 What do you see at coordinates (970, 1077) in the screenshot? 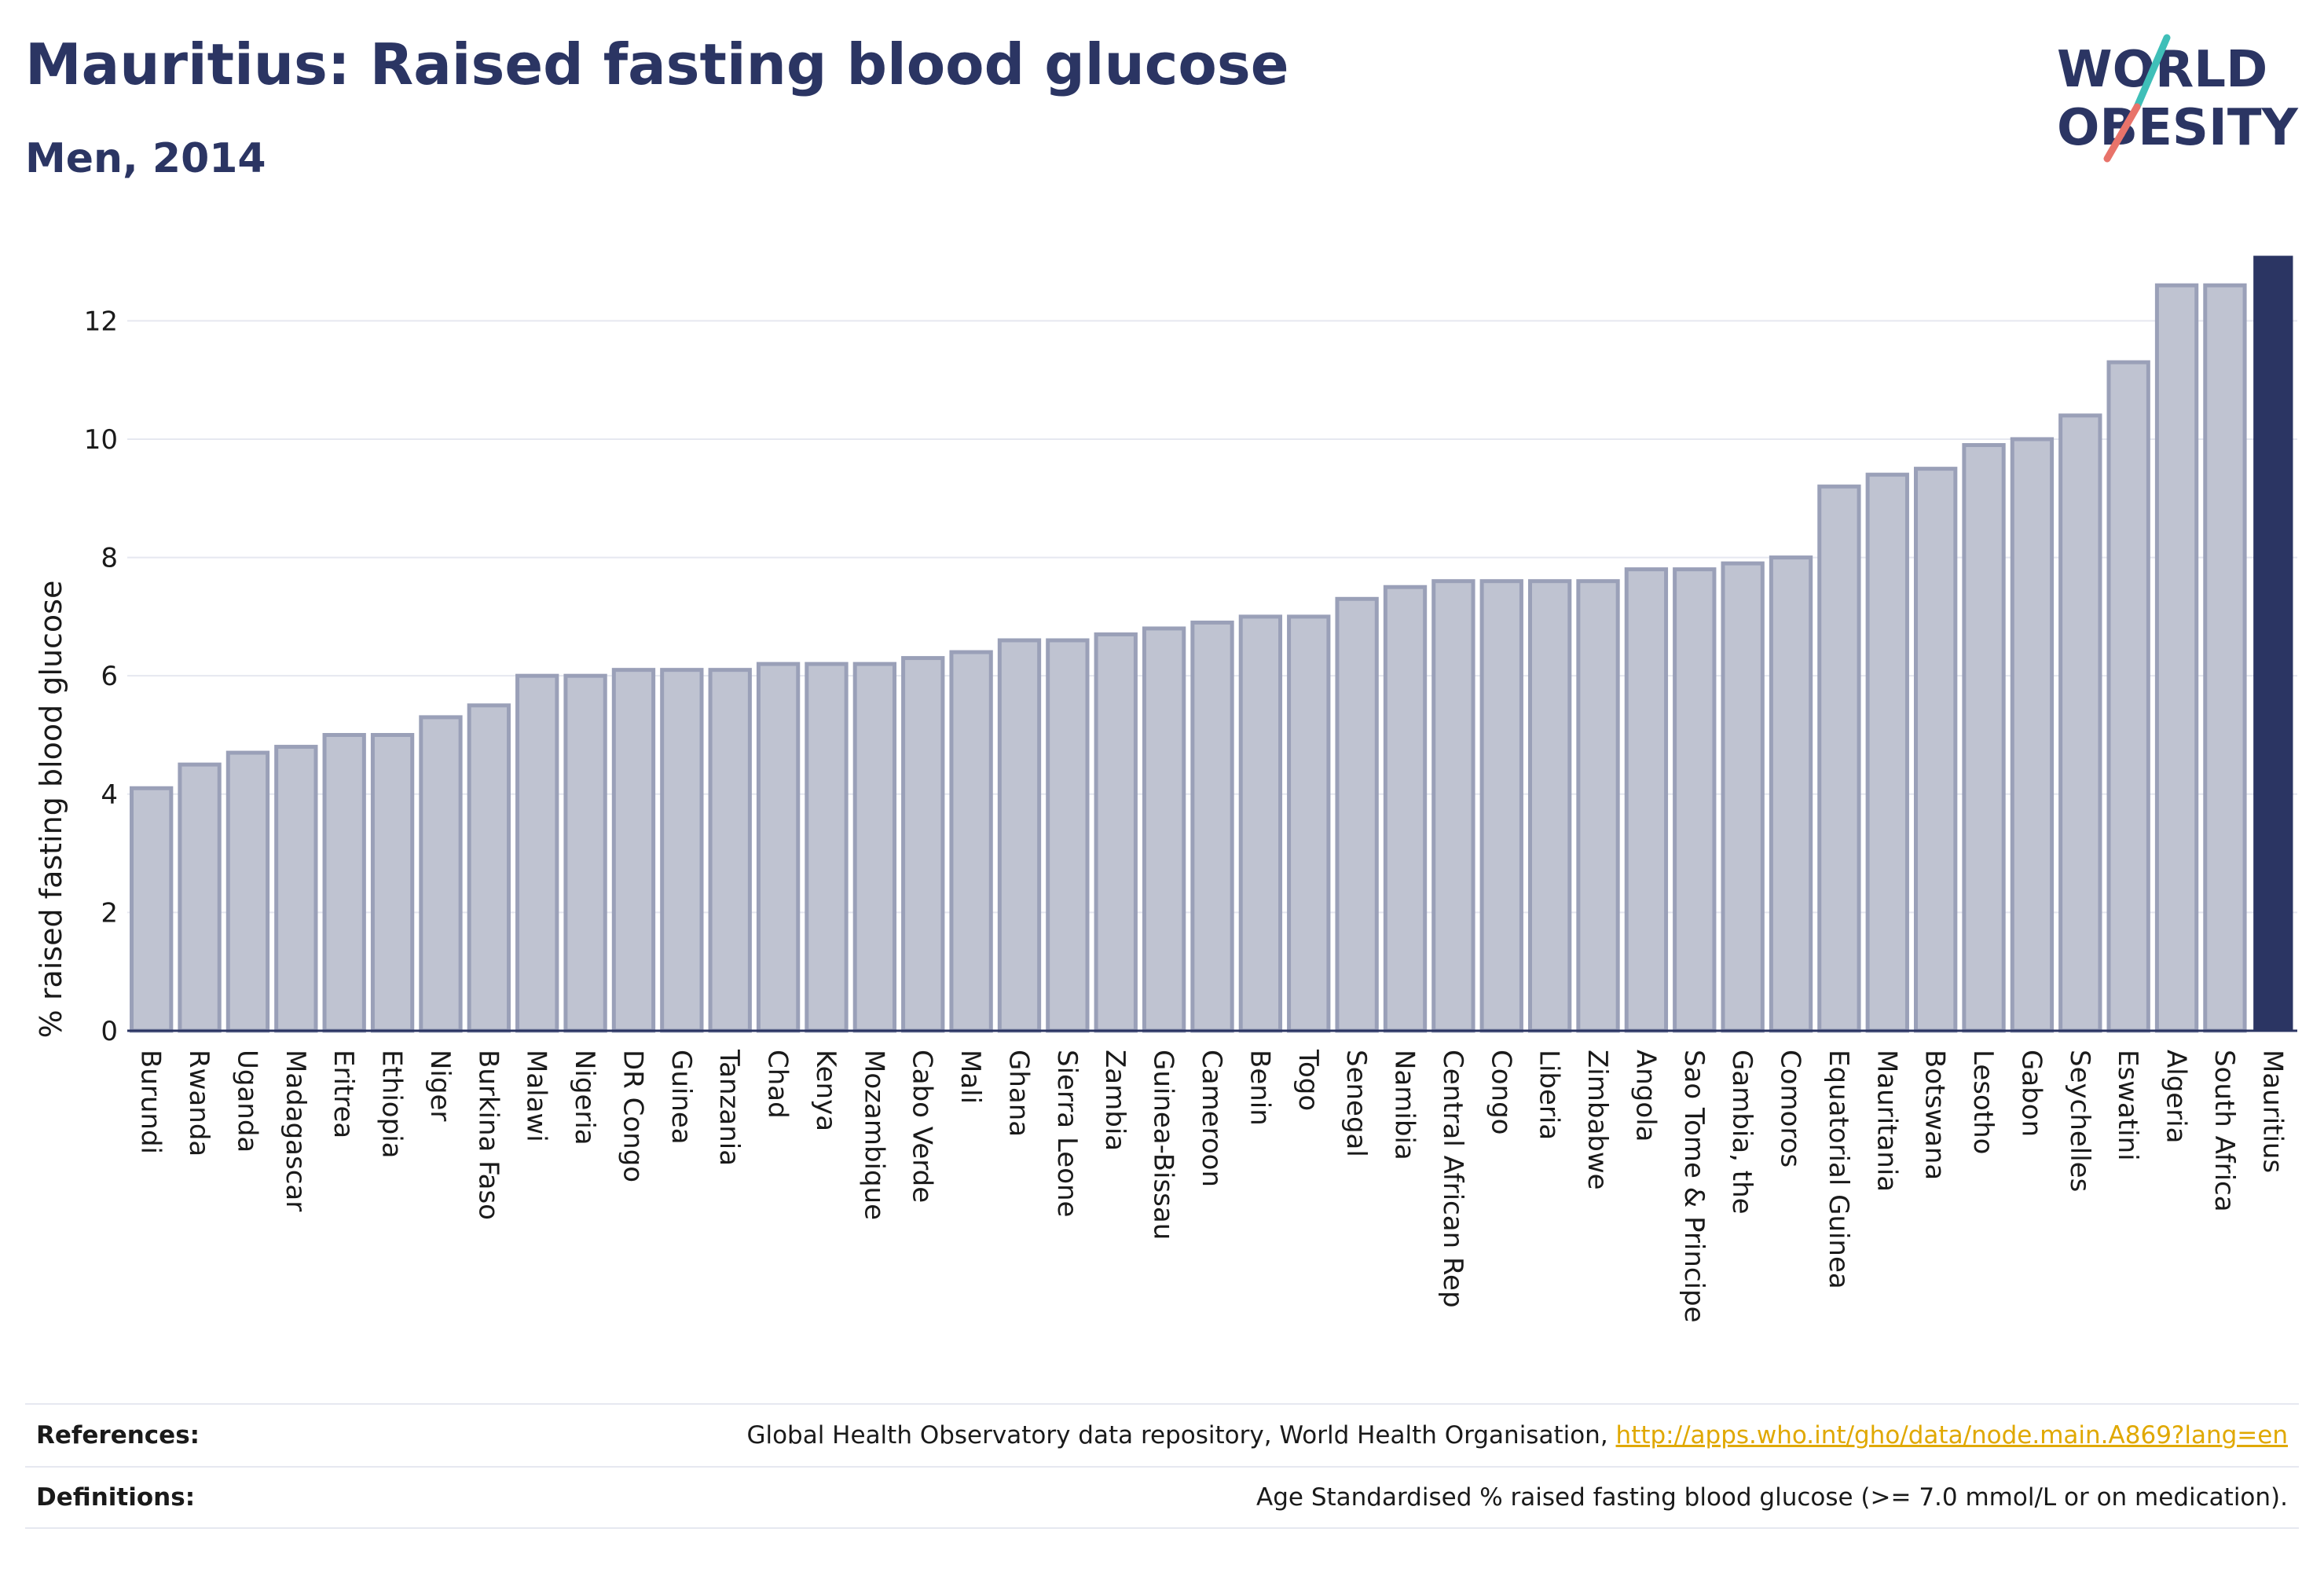
I see `x-tick-label: Mali` at bounding box center [970, 1077].